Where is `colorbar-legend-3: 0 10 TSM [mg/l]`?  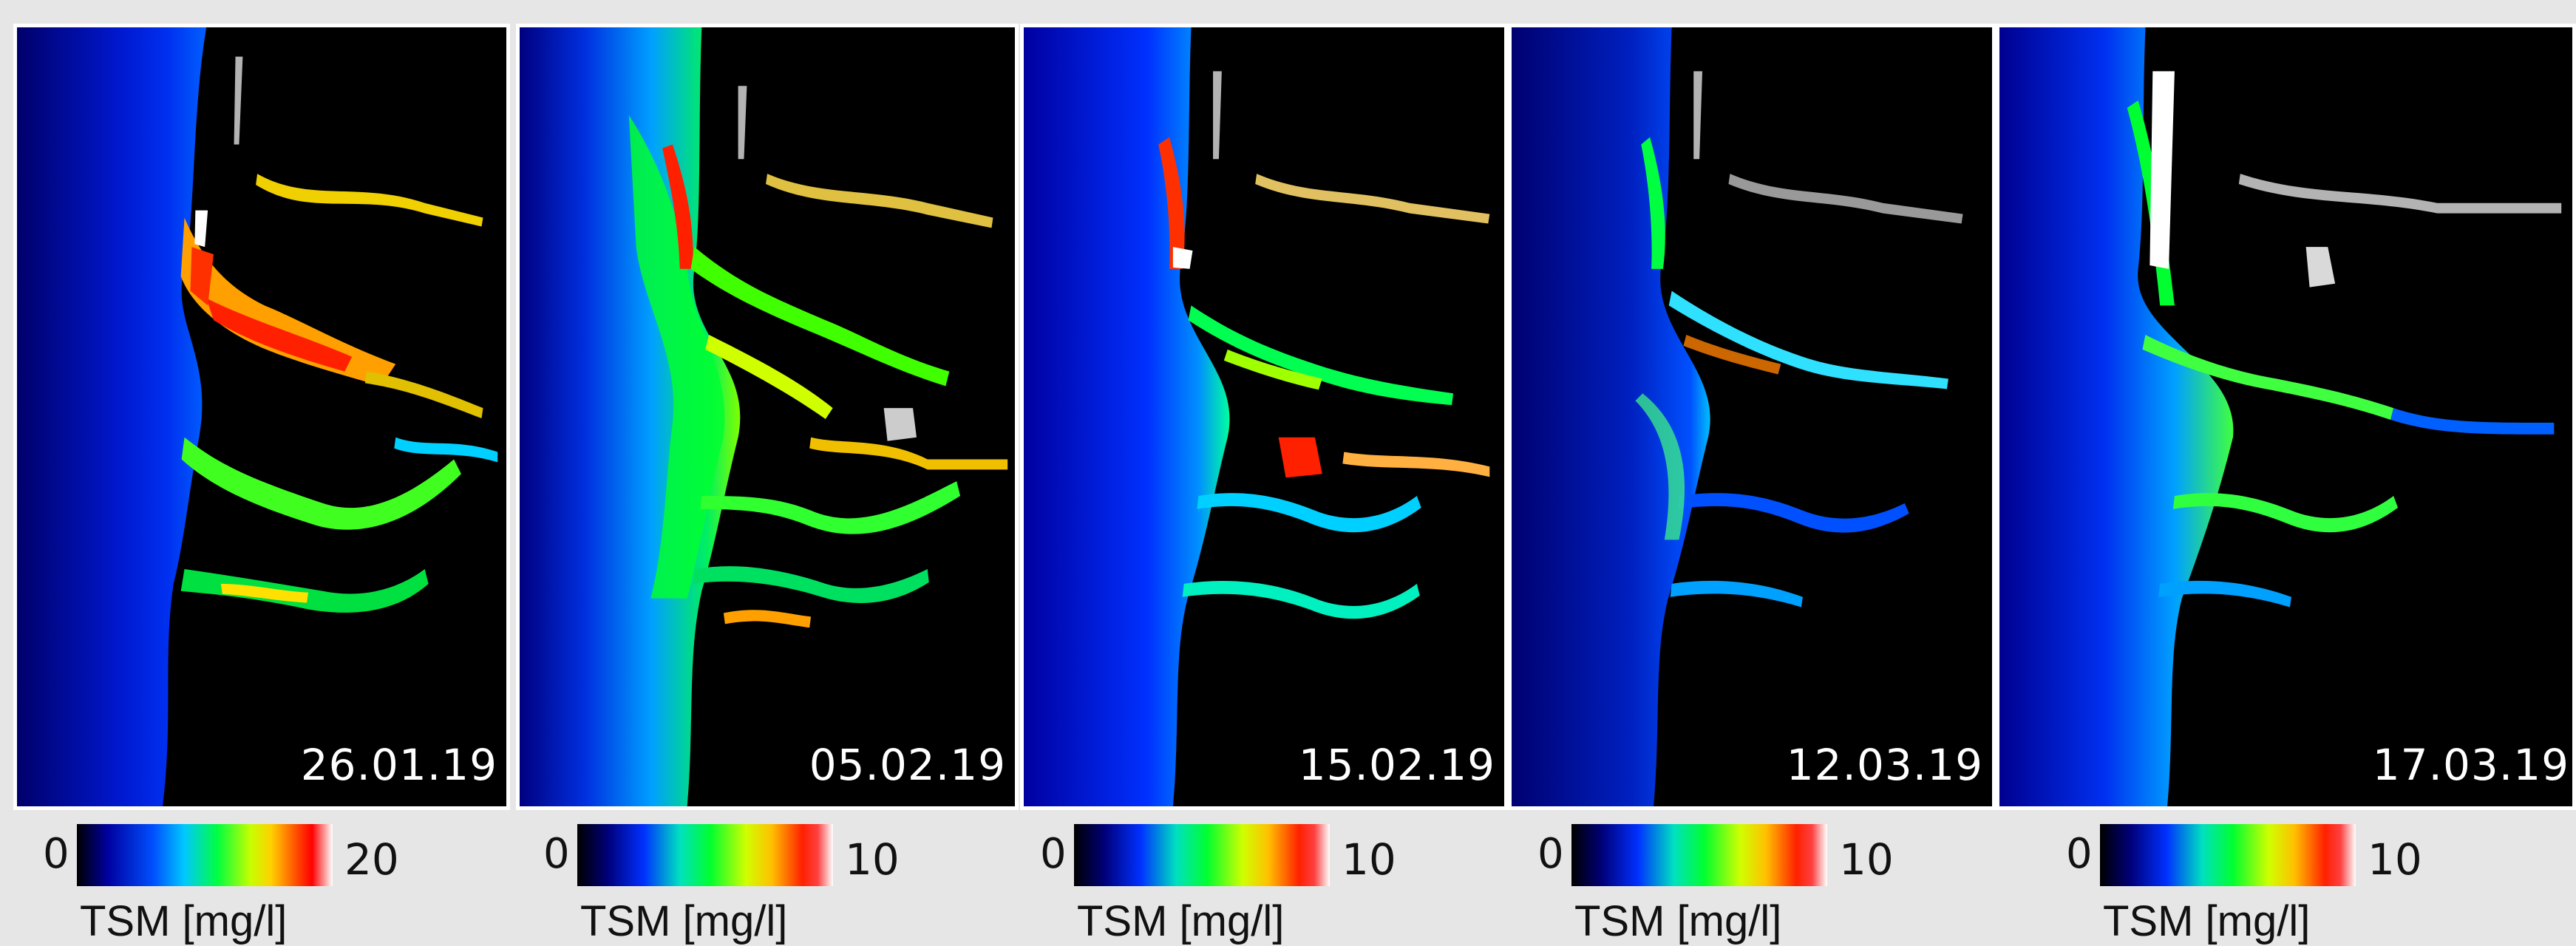
colorbar-legend-3: 0 10 TSM [mg/l] is located at coordinates (1262, 881).